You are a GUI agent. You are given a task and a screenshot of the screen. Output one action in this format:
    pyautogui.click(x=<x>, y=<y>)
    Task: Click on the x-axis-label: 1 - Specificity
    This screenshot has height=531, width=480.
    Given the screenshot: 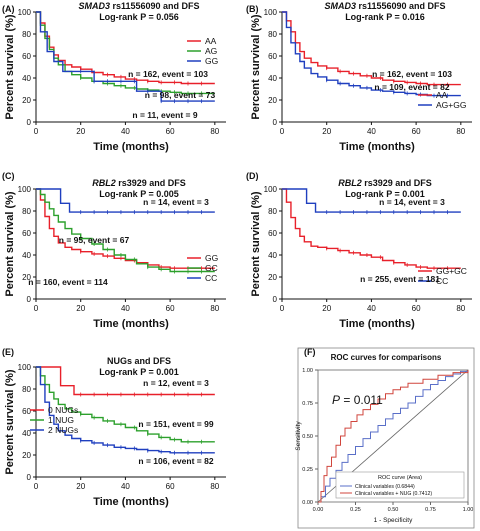 What is the action you would take?
    pyautogui.click(x=393, y=520)
    